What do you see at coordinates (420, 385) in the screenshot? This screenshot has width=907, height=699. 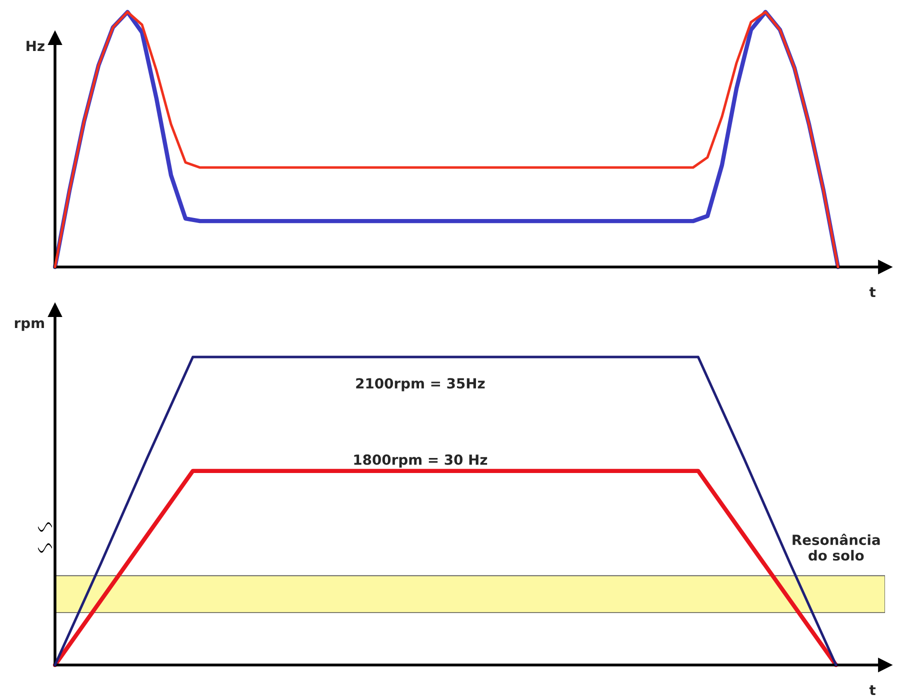 I see `annotation: 2100rpm = 35Hz` at bounding box center [420, 385].